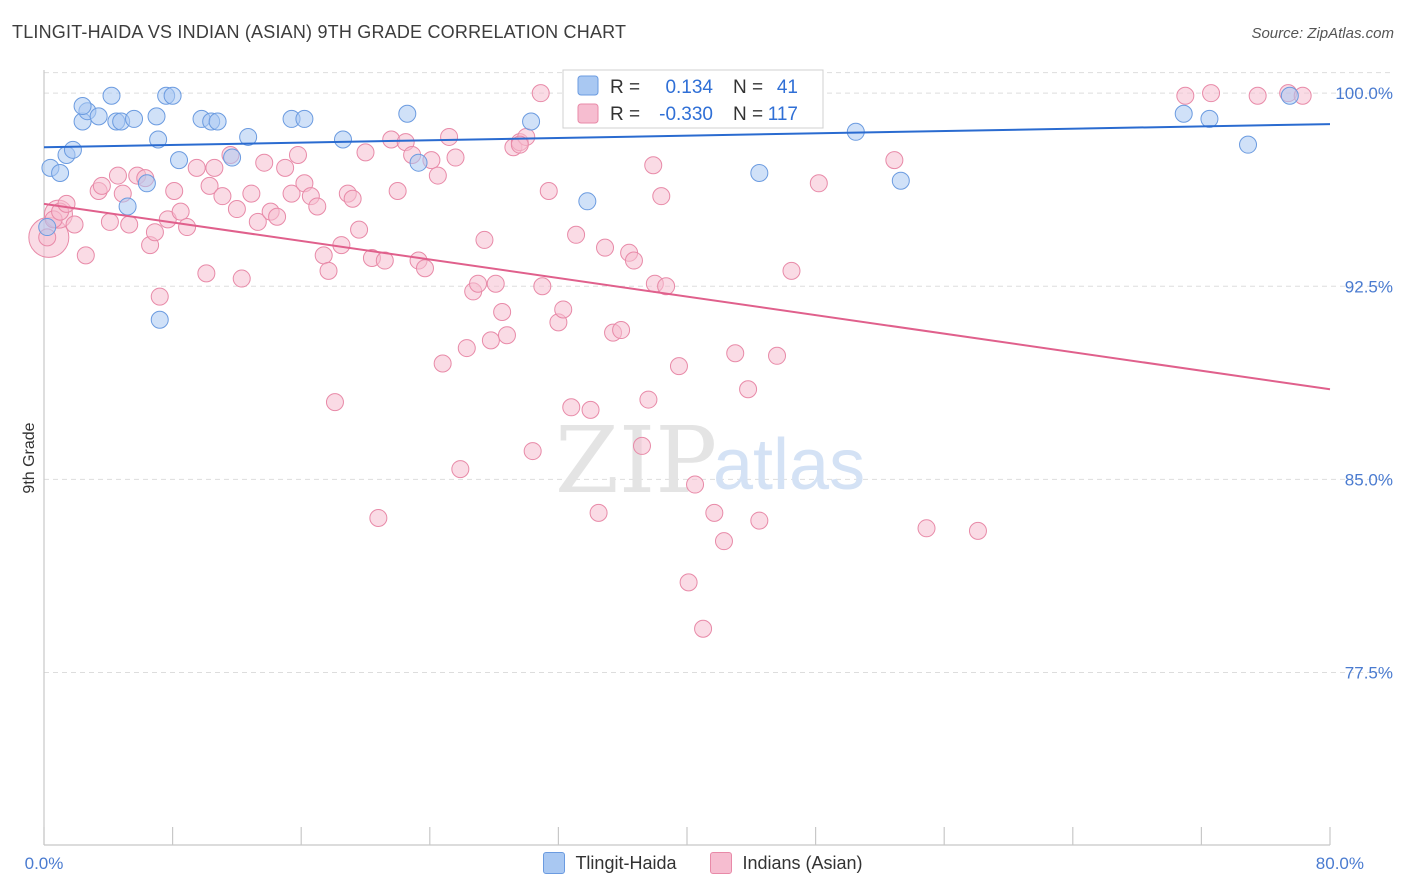  Describe the element at coordinates (686, 114) in the screenshot. I see `legend-r-value-2: -0.330` at that location.